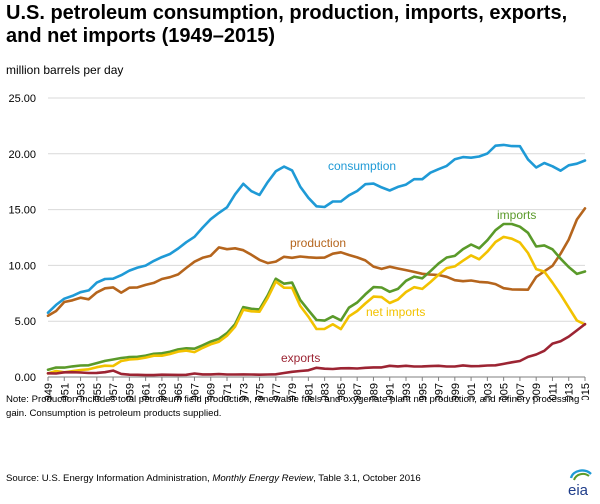  What do you see at coordinates (505, 391) in the screenshot?
I see `x-tick-label: 2005` at bounding box center [505, 391].